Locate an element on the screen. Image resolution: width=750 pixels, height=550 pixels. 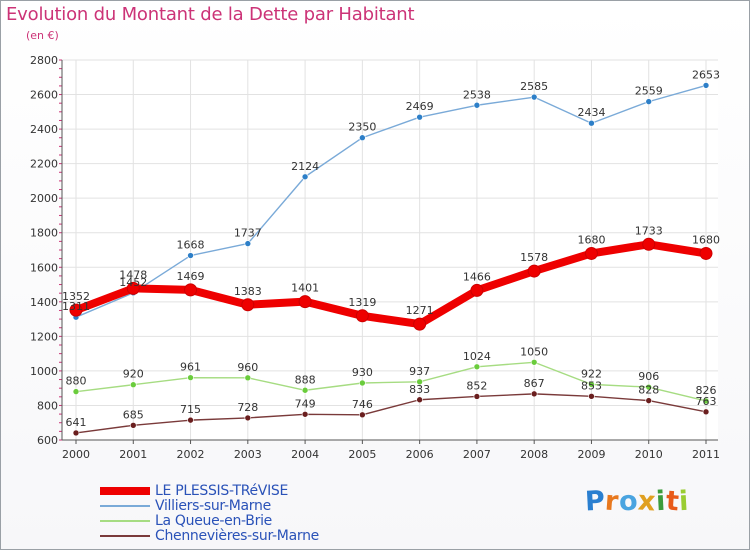
x-tick-label: 2002 is located at coordinates (191, 454).